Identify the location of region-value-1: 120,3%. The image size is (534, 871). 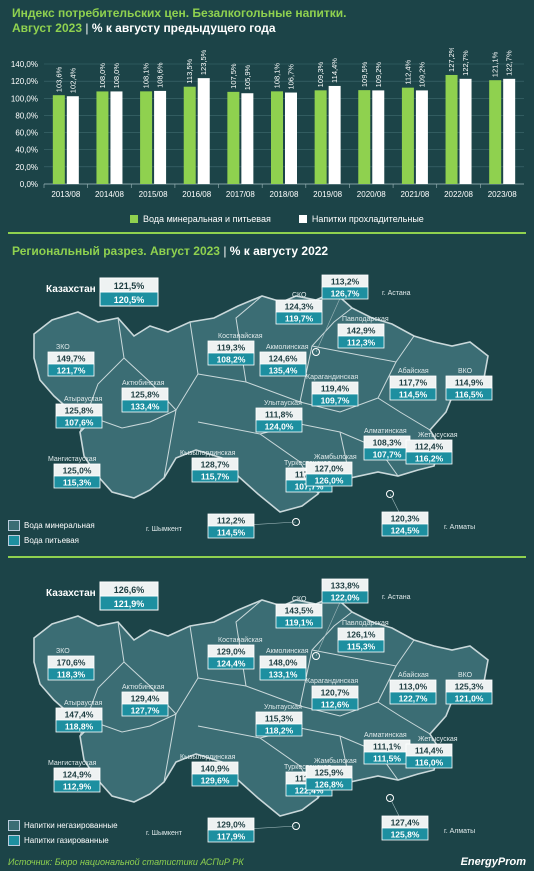
(405, 519).